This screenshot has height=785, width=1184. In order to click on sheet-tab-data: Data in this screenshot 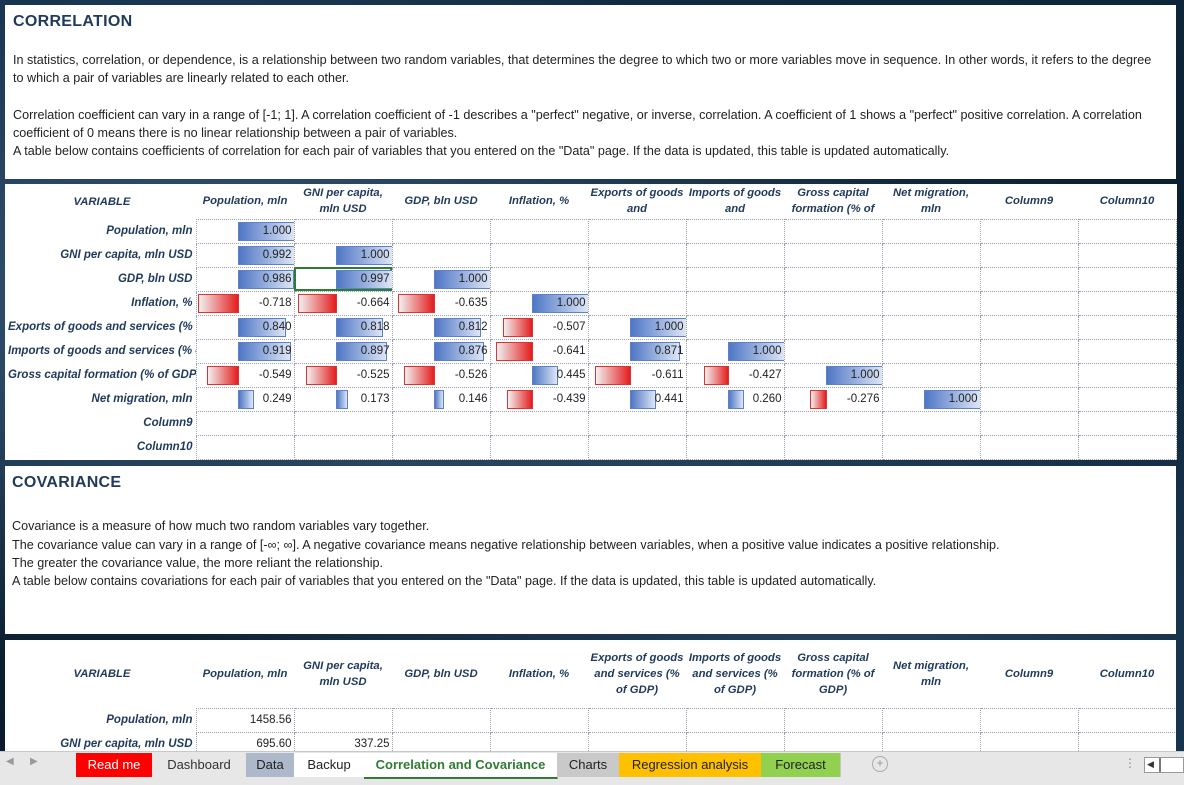, I will do `click(270, 765)`.